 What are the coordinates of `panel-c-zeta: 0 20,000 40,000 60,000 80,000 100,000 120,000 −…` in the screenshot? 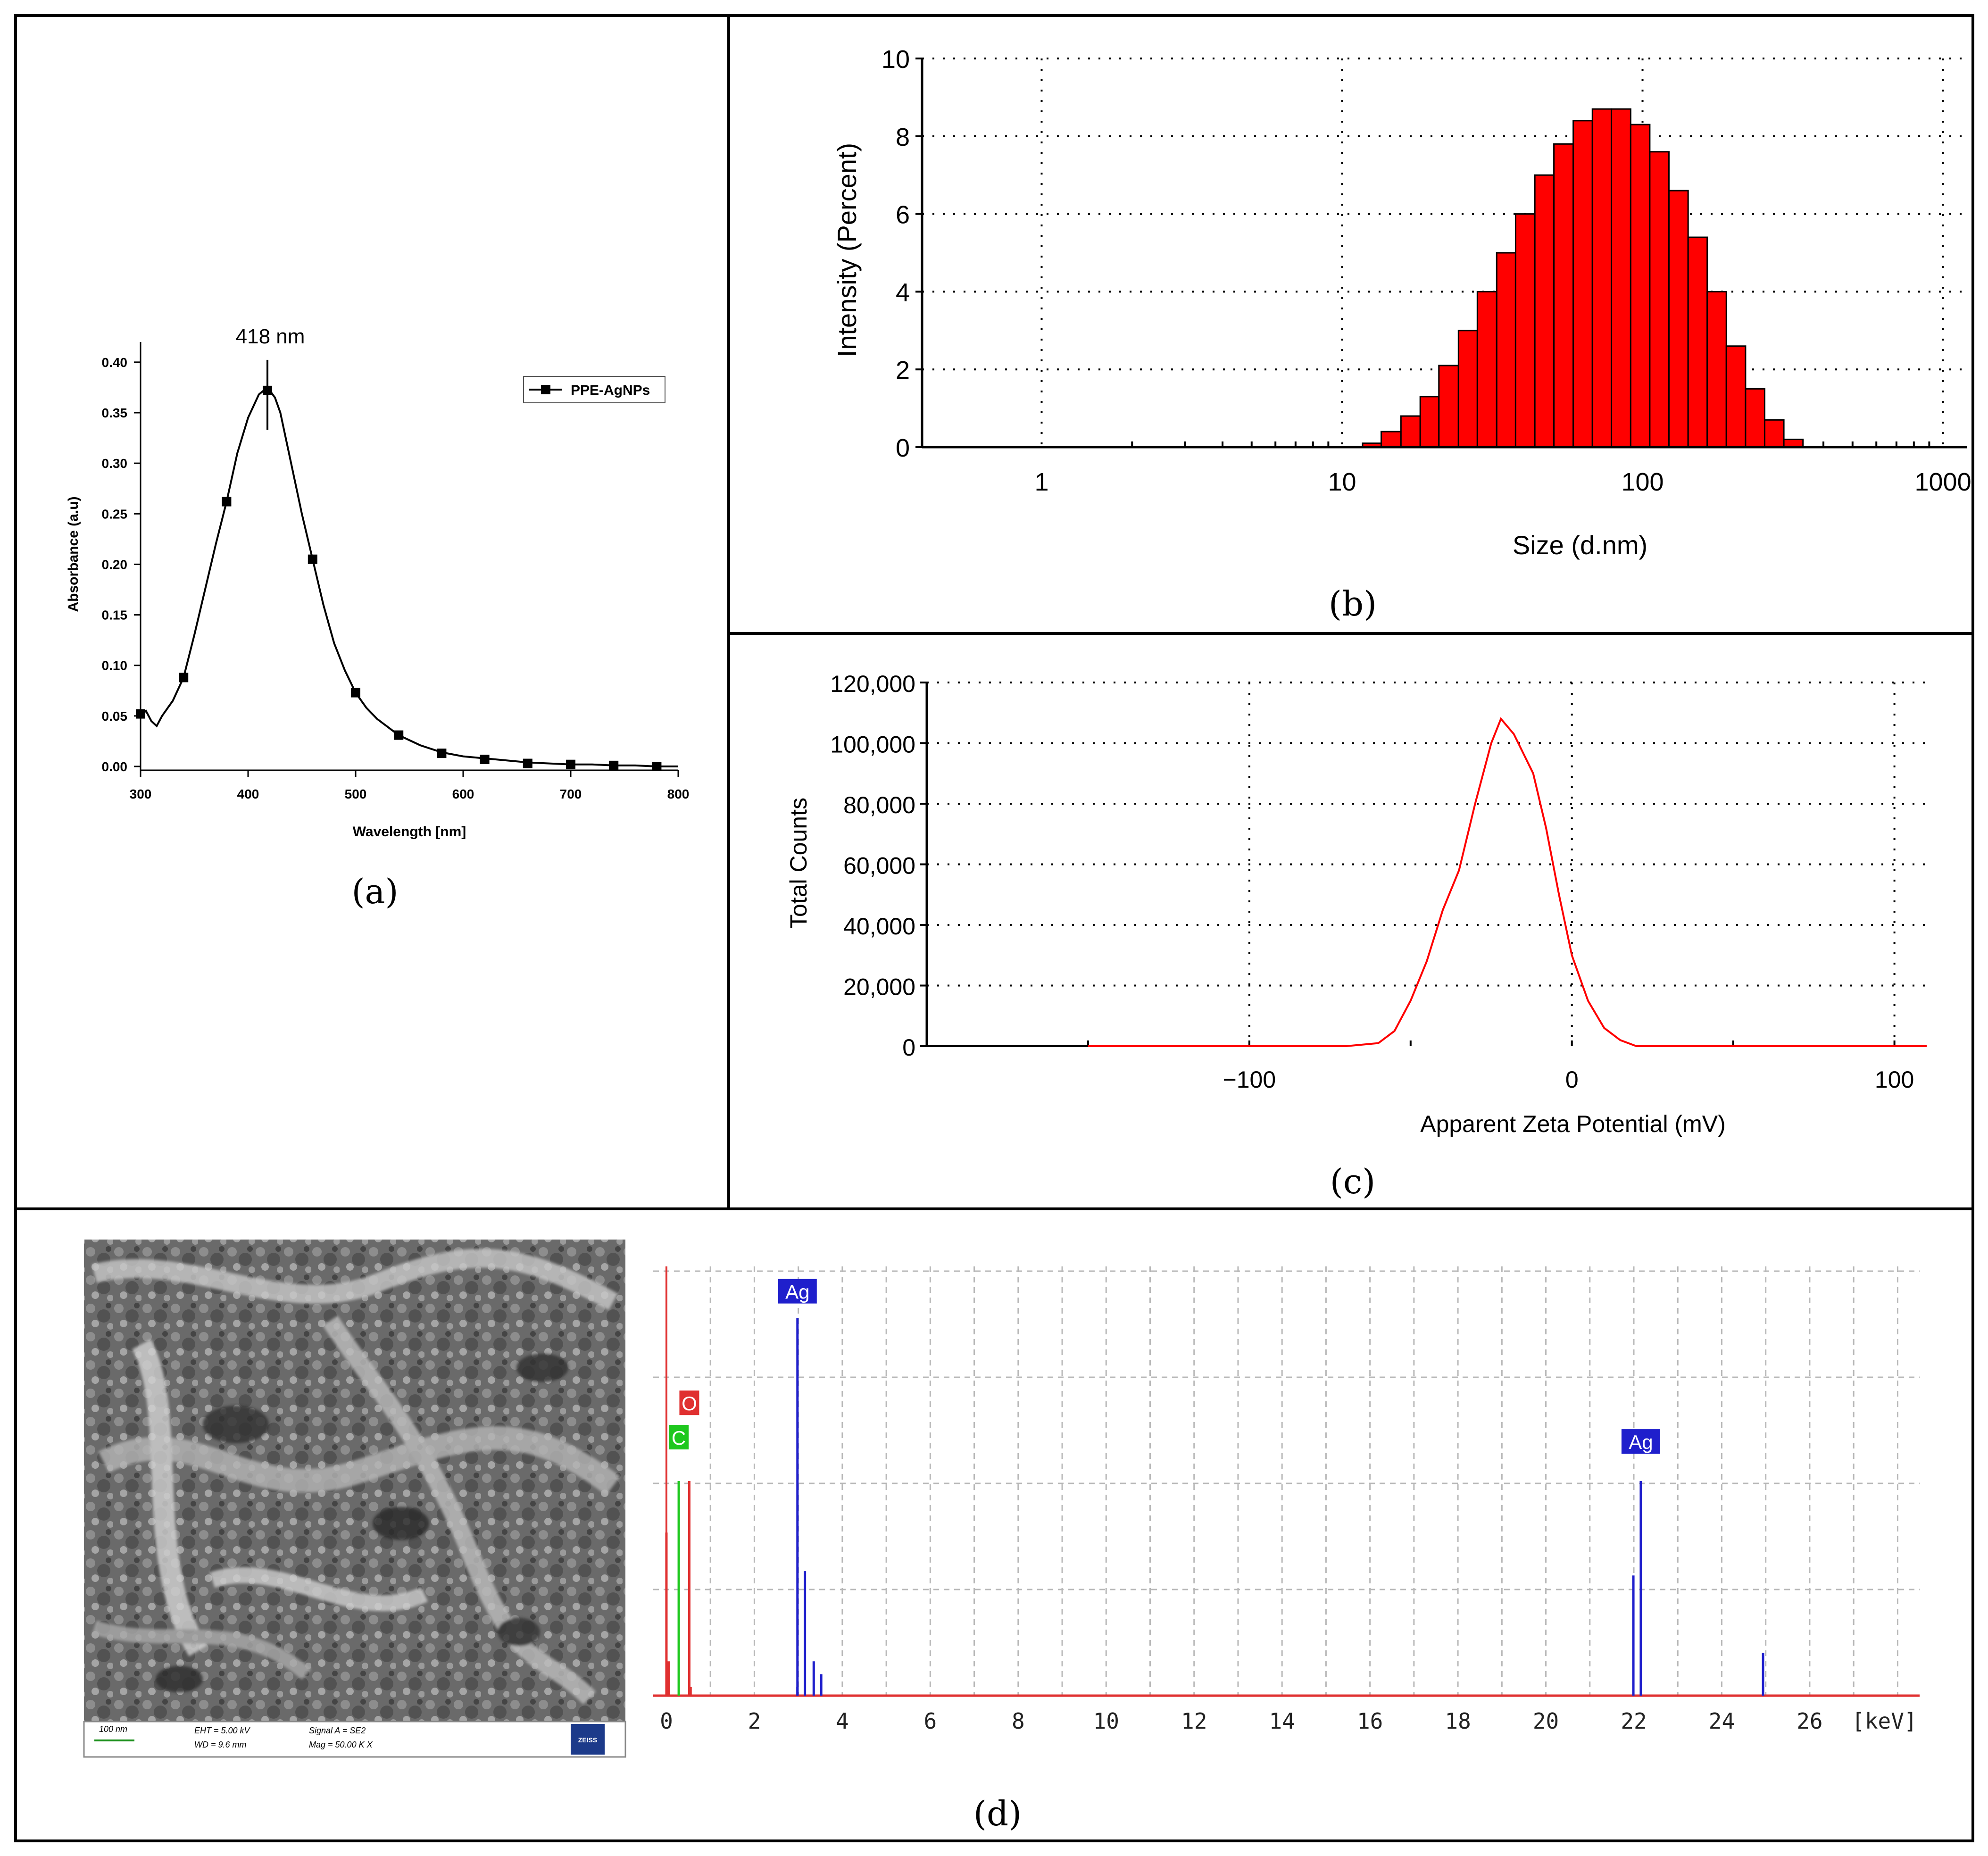 It's located at (1356, 904).